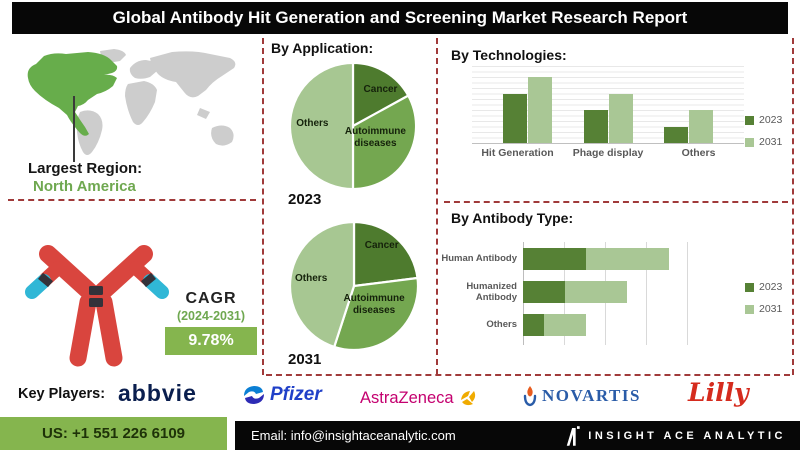  I want to click on bar-group-hit-generation, so click(528, 110).